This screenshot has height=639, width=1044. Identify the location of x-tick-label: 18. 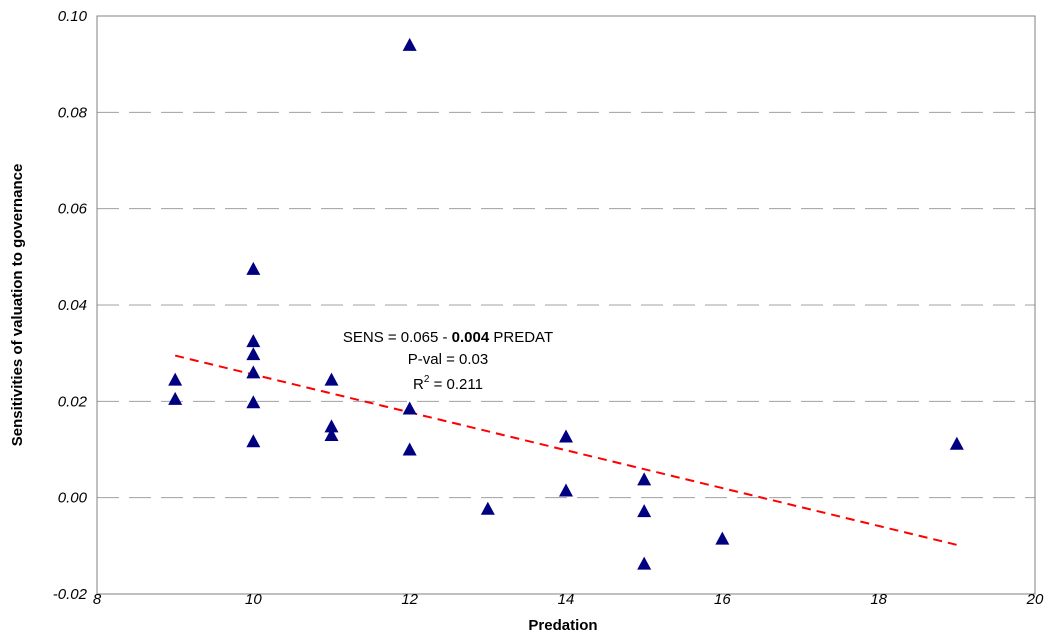
(878, 599).